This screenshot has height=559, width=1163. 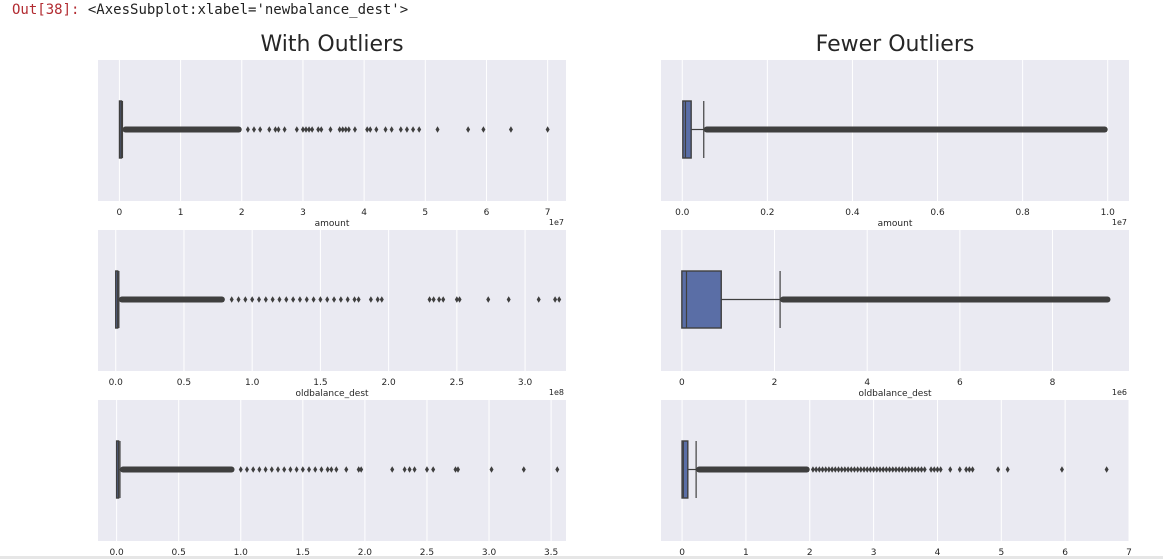 I want to click on x-tick-label: 2.5, so click(x=427, y=553).